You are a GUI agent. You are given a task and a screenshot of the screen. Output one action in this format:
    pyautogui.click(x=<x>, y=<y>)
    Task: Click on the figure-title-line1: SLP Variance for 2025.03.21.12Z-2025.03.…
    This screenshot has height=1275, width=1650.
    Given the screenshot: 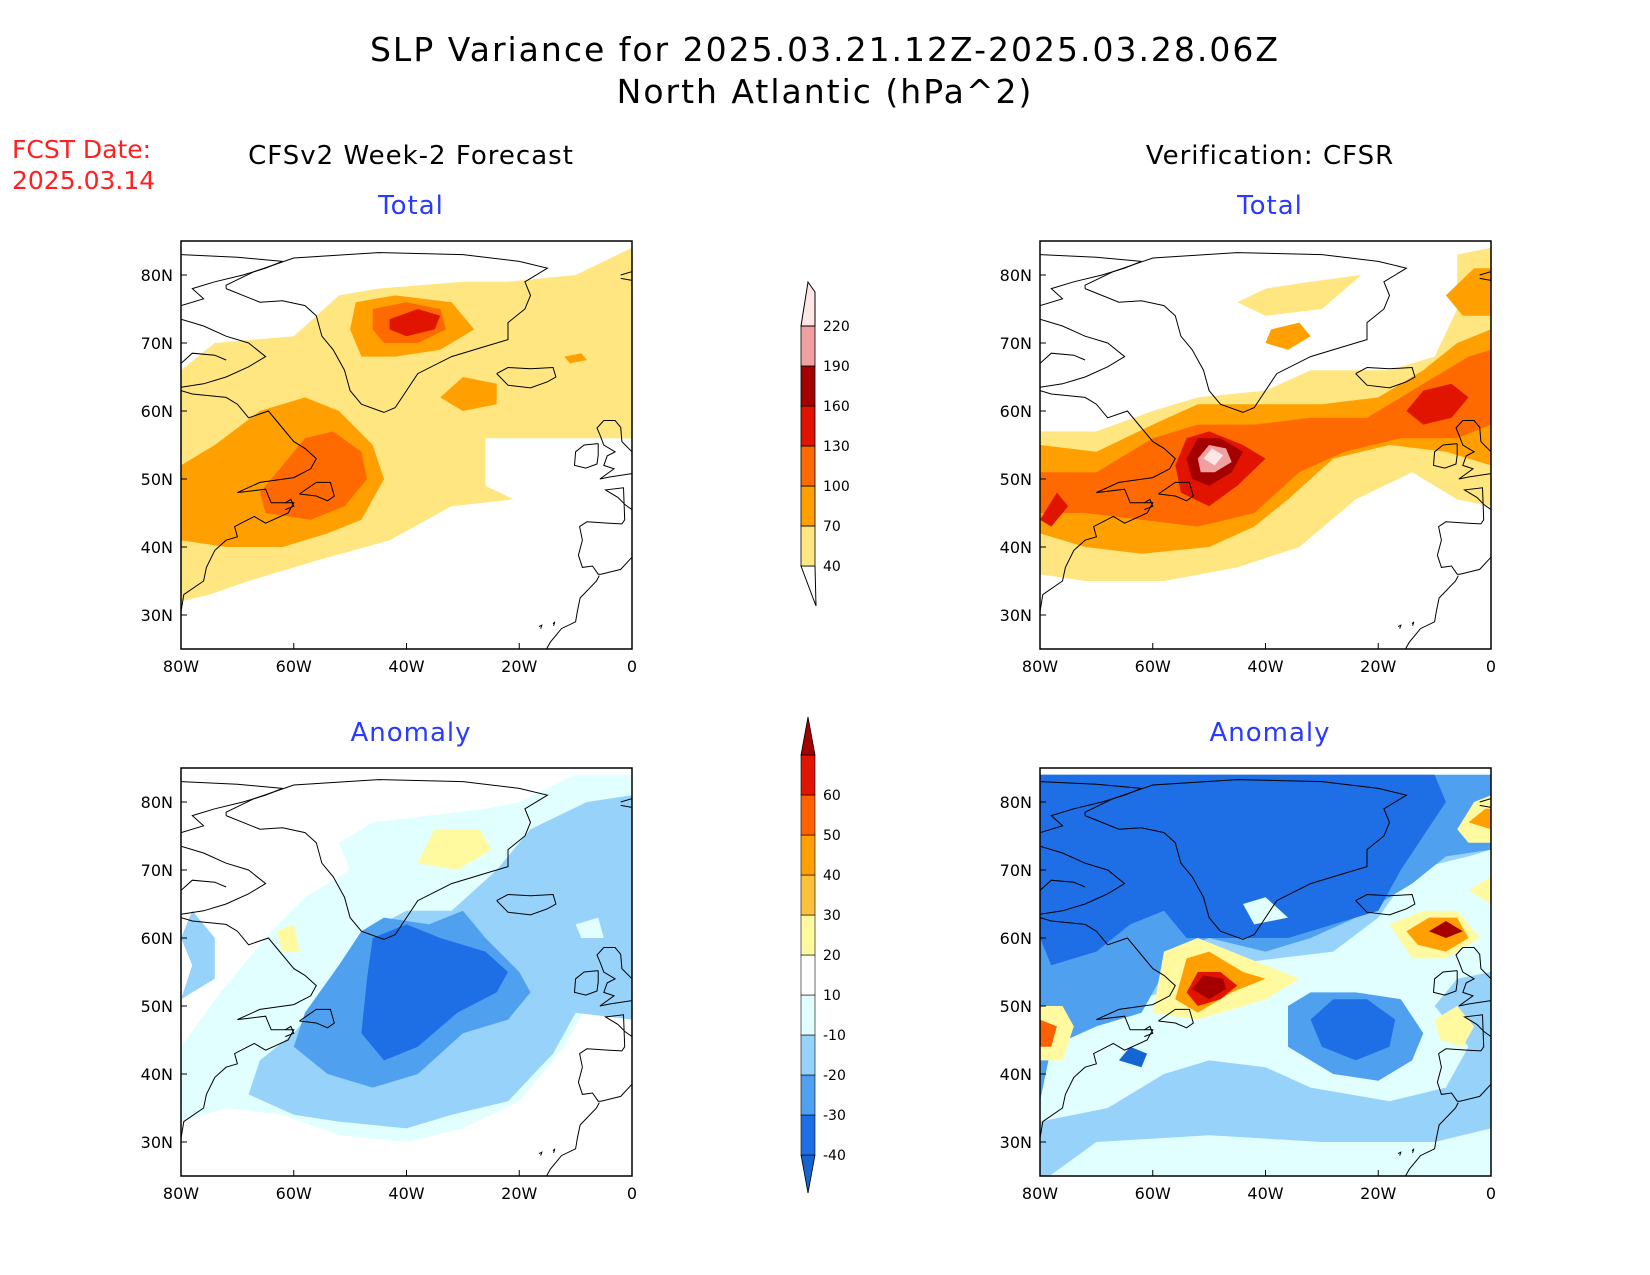 What is the action you would take?
    pyautogui.click(x=825, y=49)
    